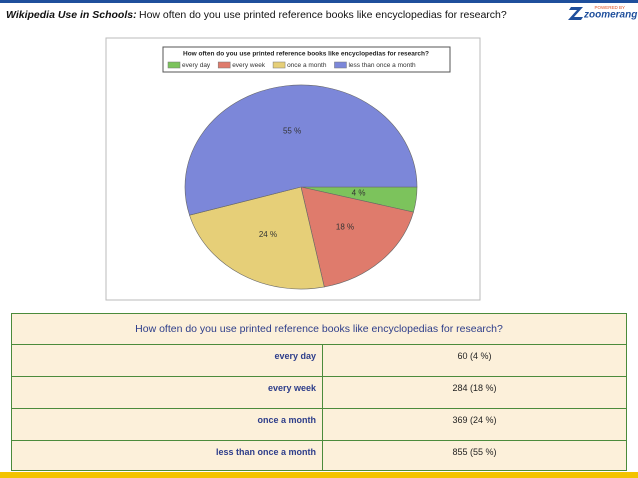 The width and height of the screenshot is (638, 478). I want to click on top-strip, so click(319, 1).